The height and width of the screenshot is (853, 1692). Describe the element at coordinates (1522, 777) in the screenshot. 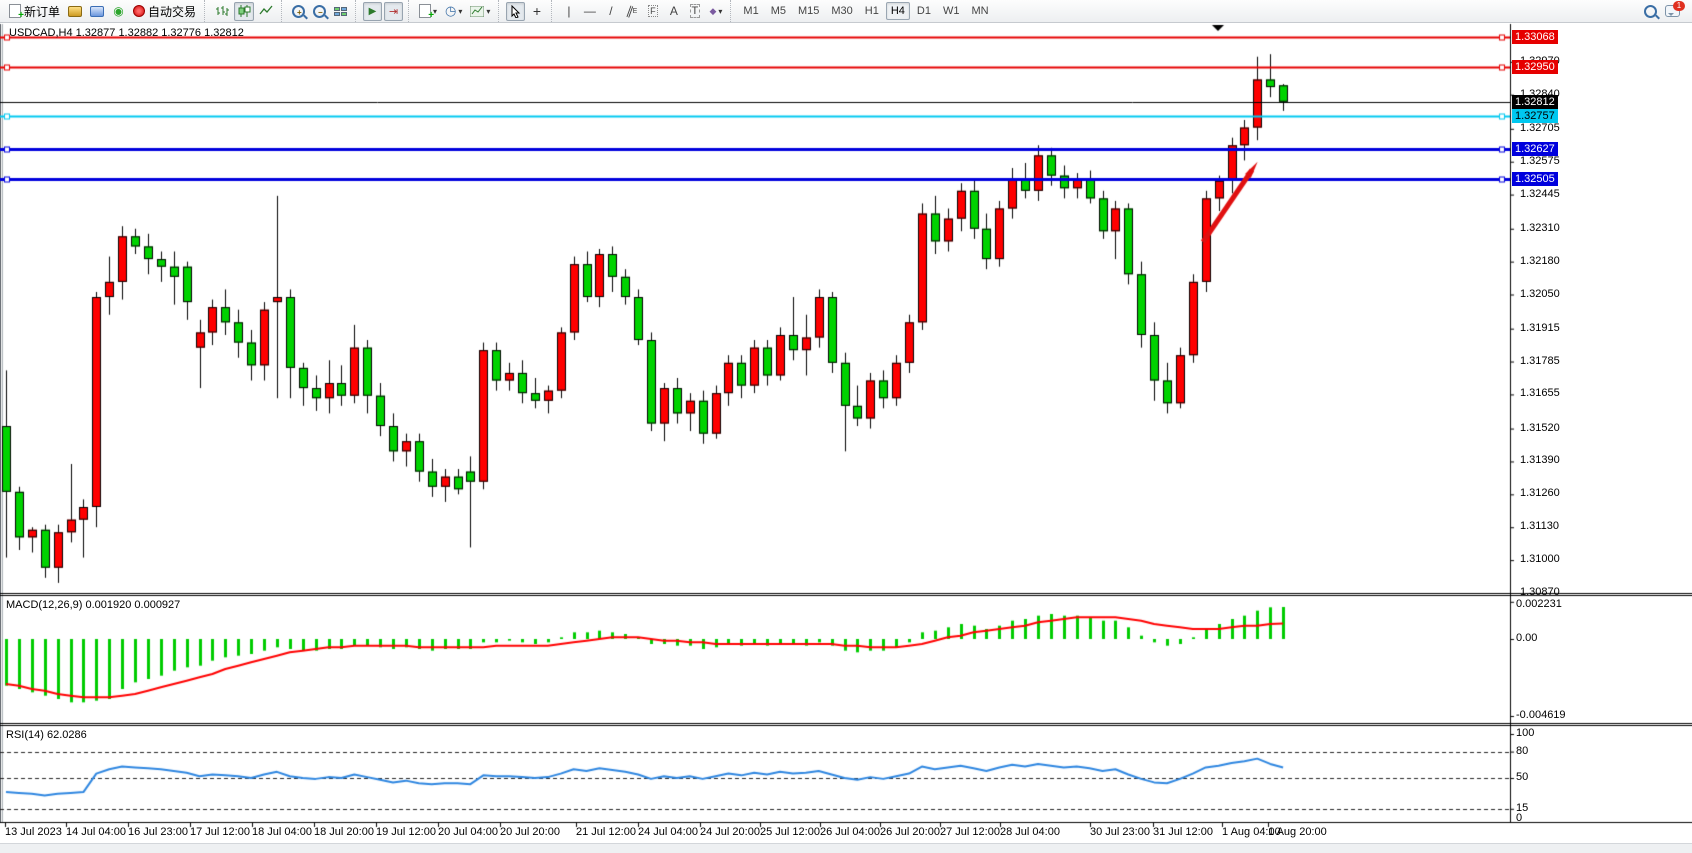

I see `rsi-axis-label: 50` at that location.